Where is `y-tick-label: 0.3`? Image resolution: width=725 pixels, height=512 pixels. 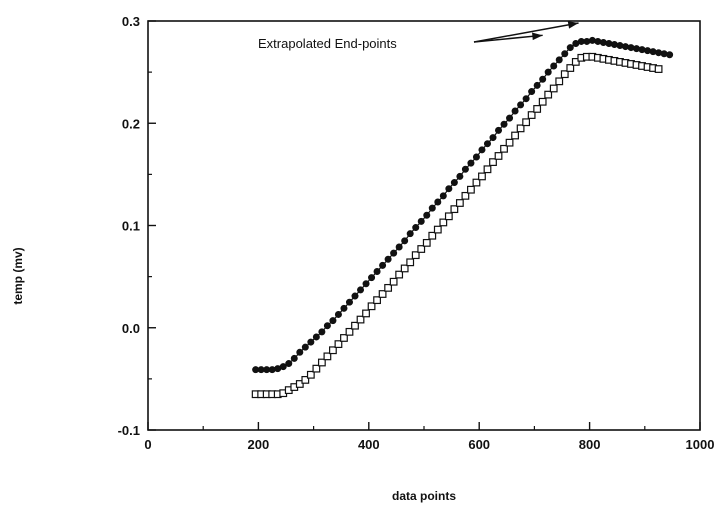 y-tick-label: 0.3 is located at coordinates (131, 21).